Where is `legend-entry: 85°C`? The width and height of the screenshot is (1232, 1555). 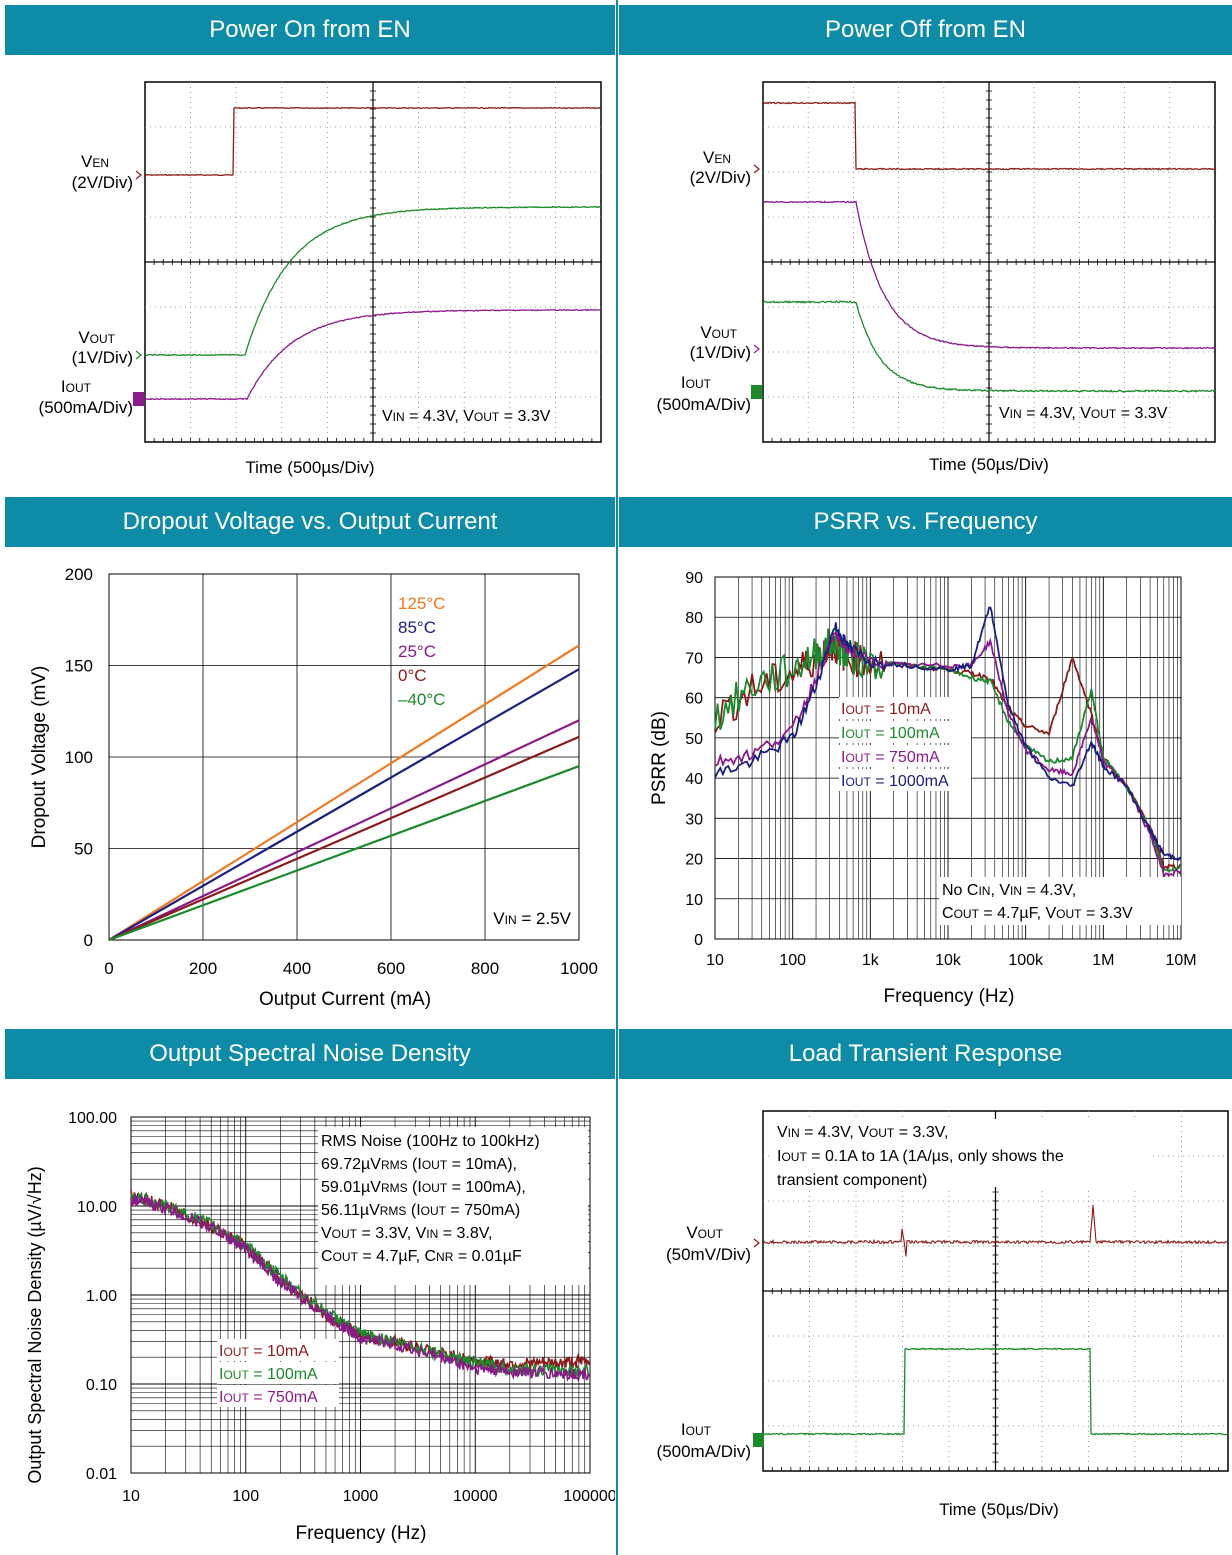 legend-entry: 85°C is located at coordinates (417, 627).